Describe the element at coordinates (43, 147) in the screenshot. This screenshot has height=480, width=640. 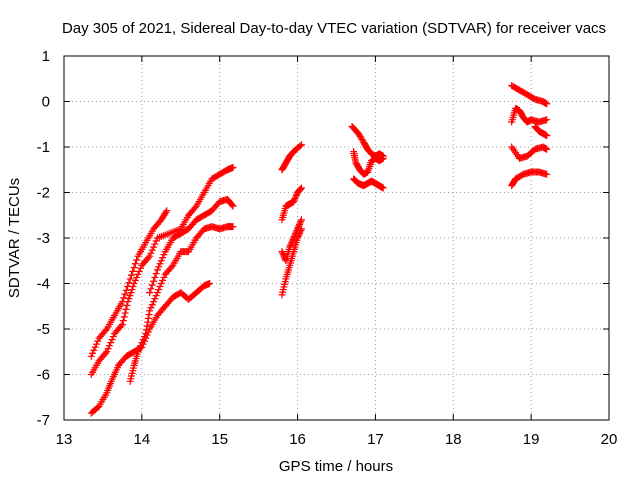
I see `y-tick-label: -1` at that location.